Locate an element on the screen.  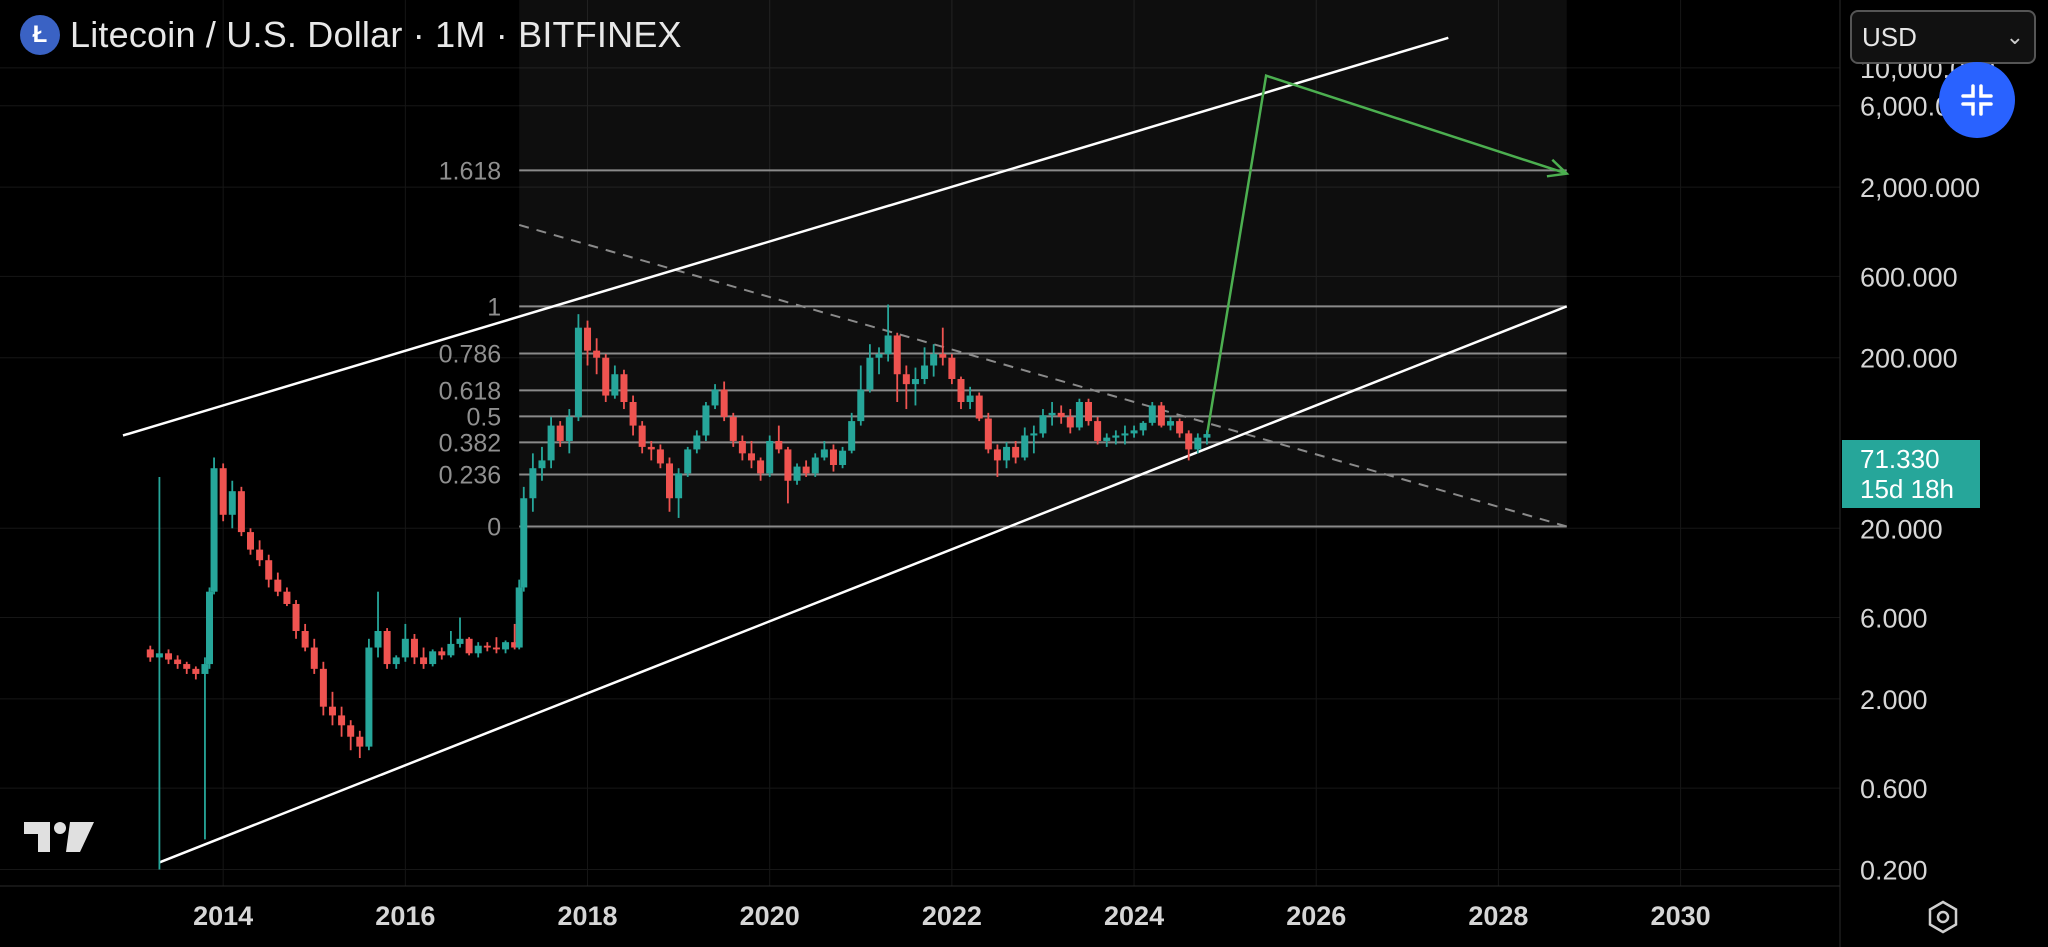
time-axis: 2014 2016 2018 2020 2022 2024 2026 2028 2030 is located at coordinates (952, 916).